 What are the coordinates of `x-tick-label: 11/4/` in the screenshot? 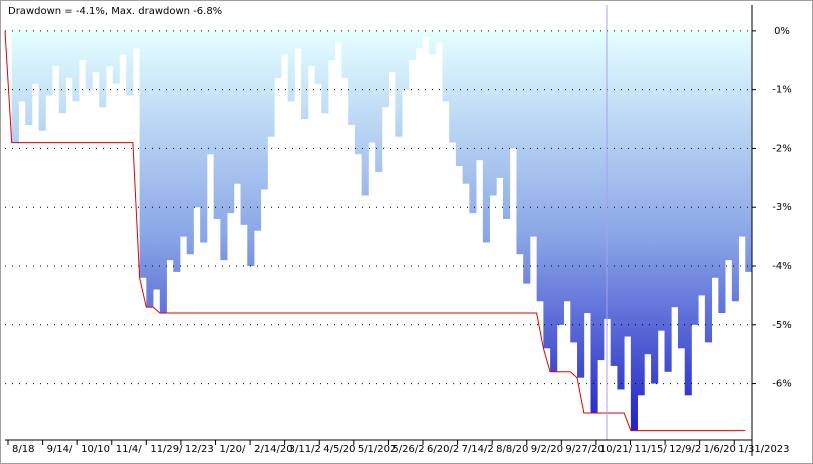 It's located at (129, 449).